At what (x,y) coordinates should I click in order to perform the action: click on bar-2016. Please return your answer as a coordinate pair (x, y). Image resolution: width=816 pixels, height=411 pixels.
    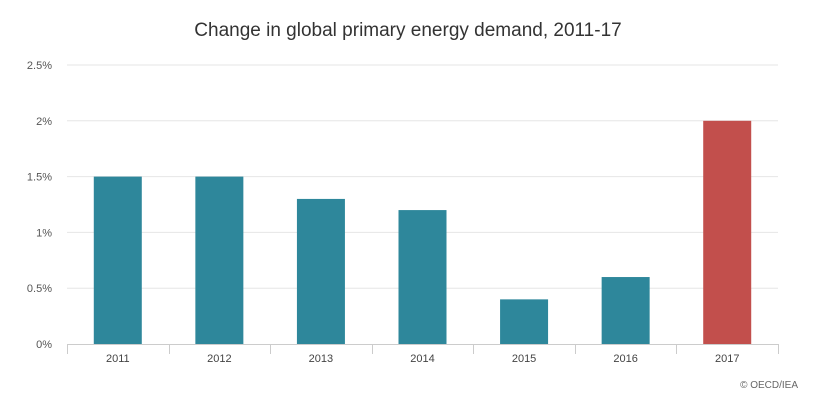
    Looking at the image, I should click on (625, 310).